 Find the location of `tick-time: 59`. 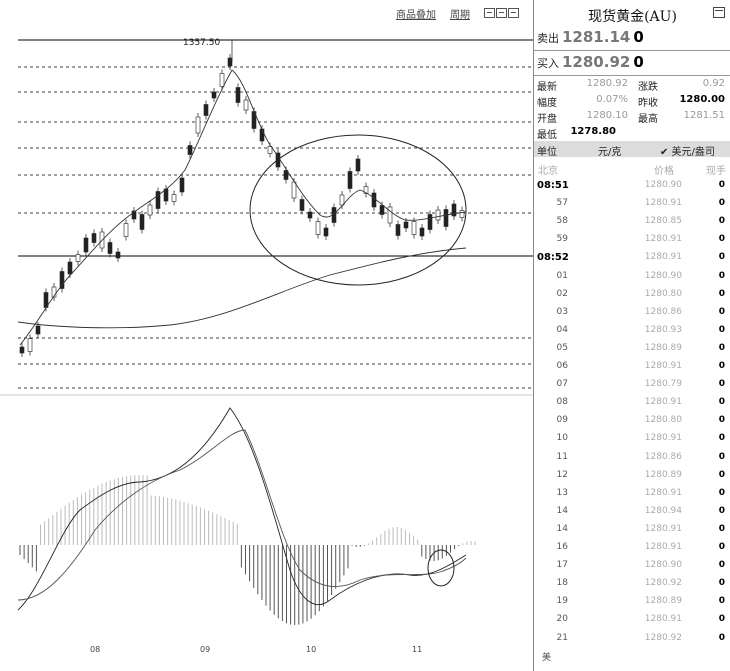

tick-time: 59 is located at coordinates (562, 239).